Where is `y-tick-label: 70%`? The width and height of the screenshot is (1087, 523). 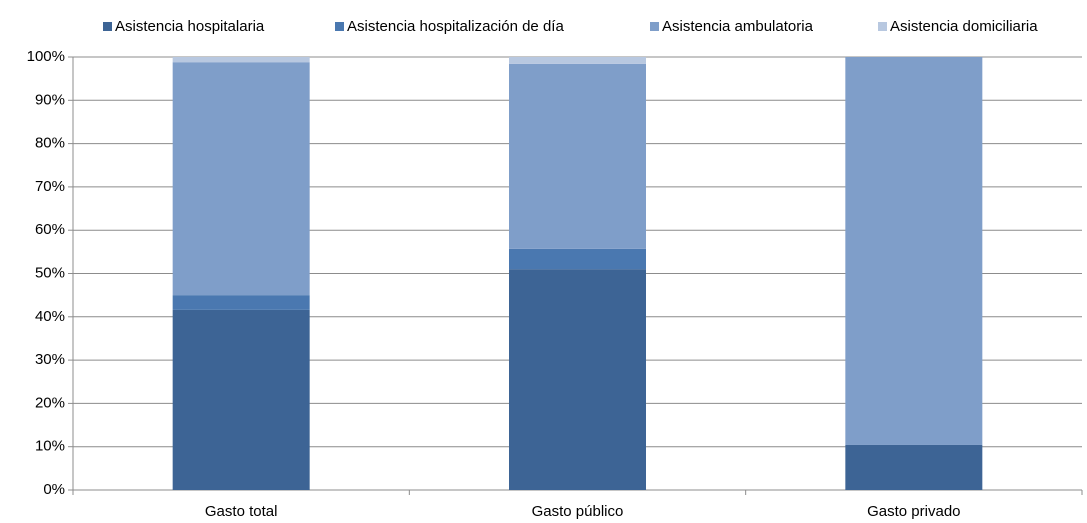 y-tick-label: 70% is located at coordinates (50, 186).